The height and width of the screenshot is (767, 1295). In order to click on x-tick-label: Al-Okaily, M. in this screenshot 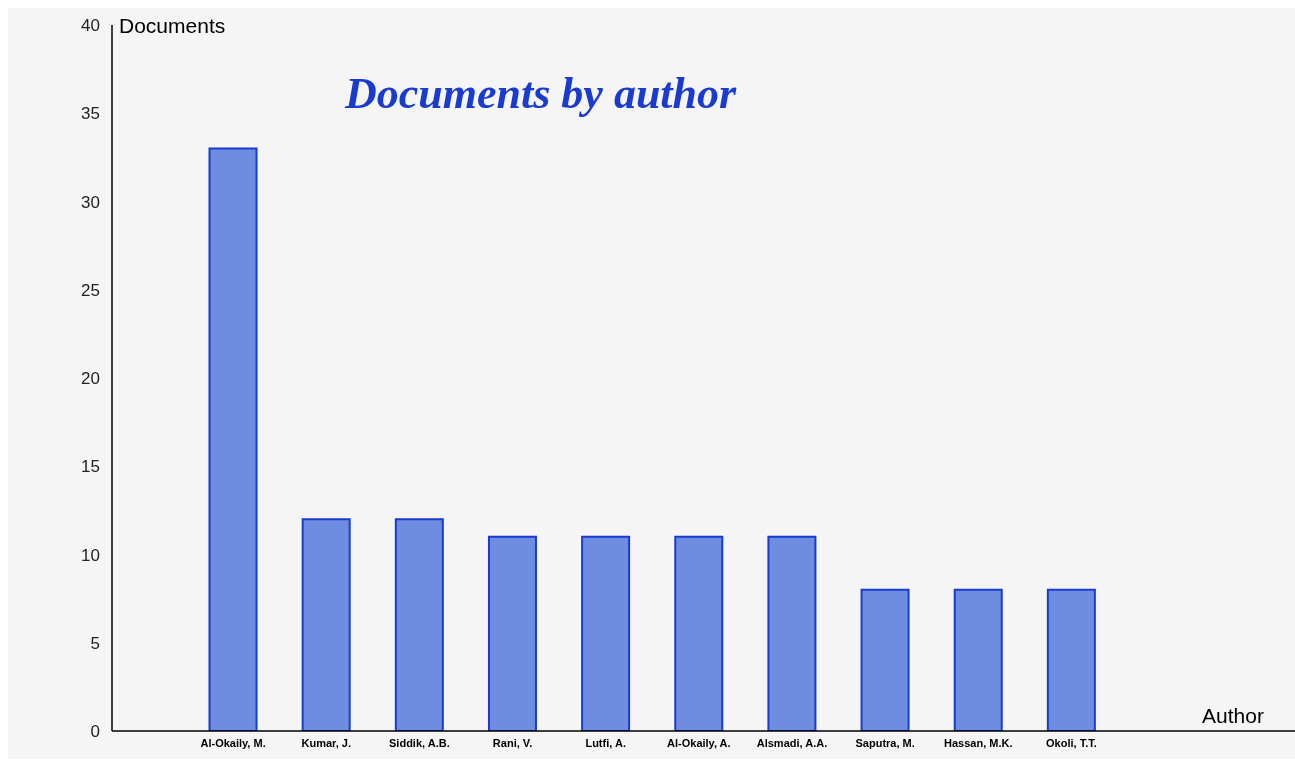, I will do `click(233, 742)`.